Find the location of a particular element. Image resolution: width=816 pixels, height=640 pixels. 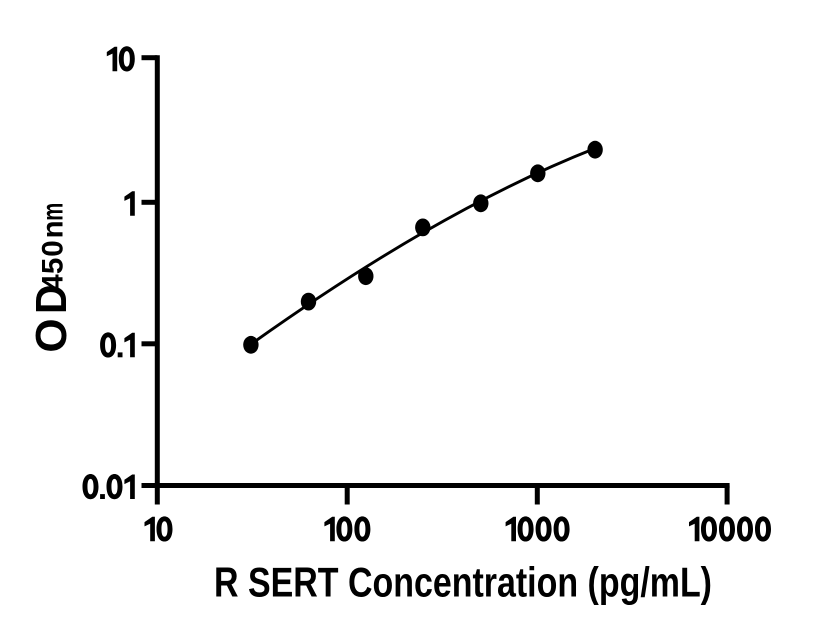

svg-text: R SERT Concentration (pg/mL) is located at coordinates (463, 581).